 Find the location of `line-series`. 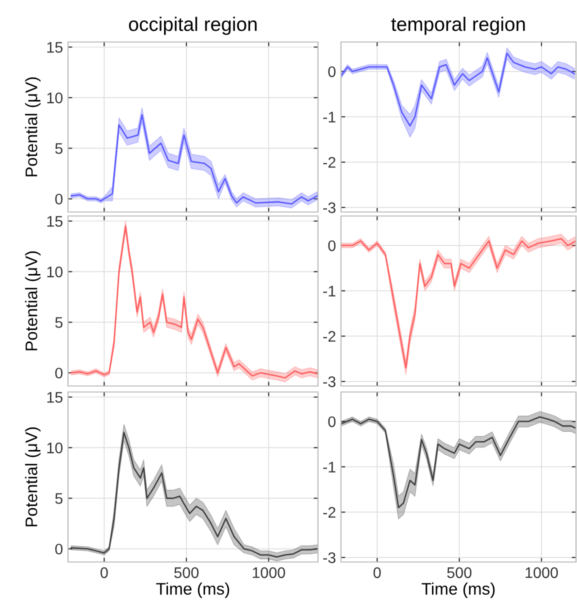

line-series is located at coordinates (458, 89).